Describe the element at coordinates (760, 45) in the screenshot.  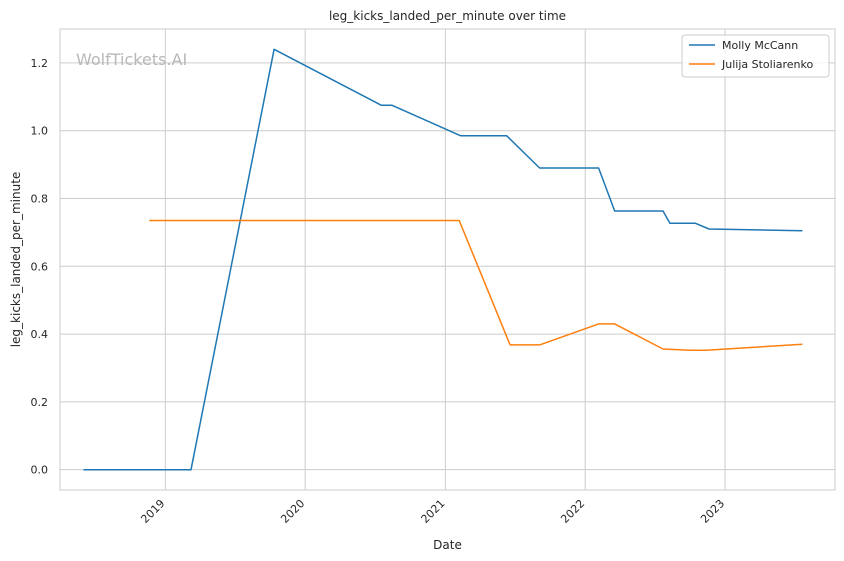
I see `legend-label-0: Molly McCann` at that location.